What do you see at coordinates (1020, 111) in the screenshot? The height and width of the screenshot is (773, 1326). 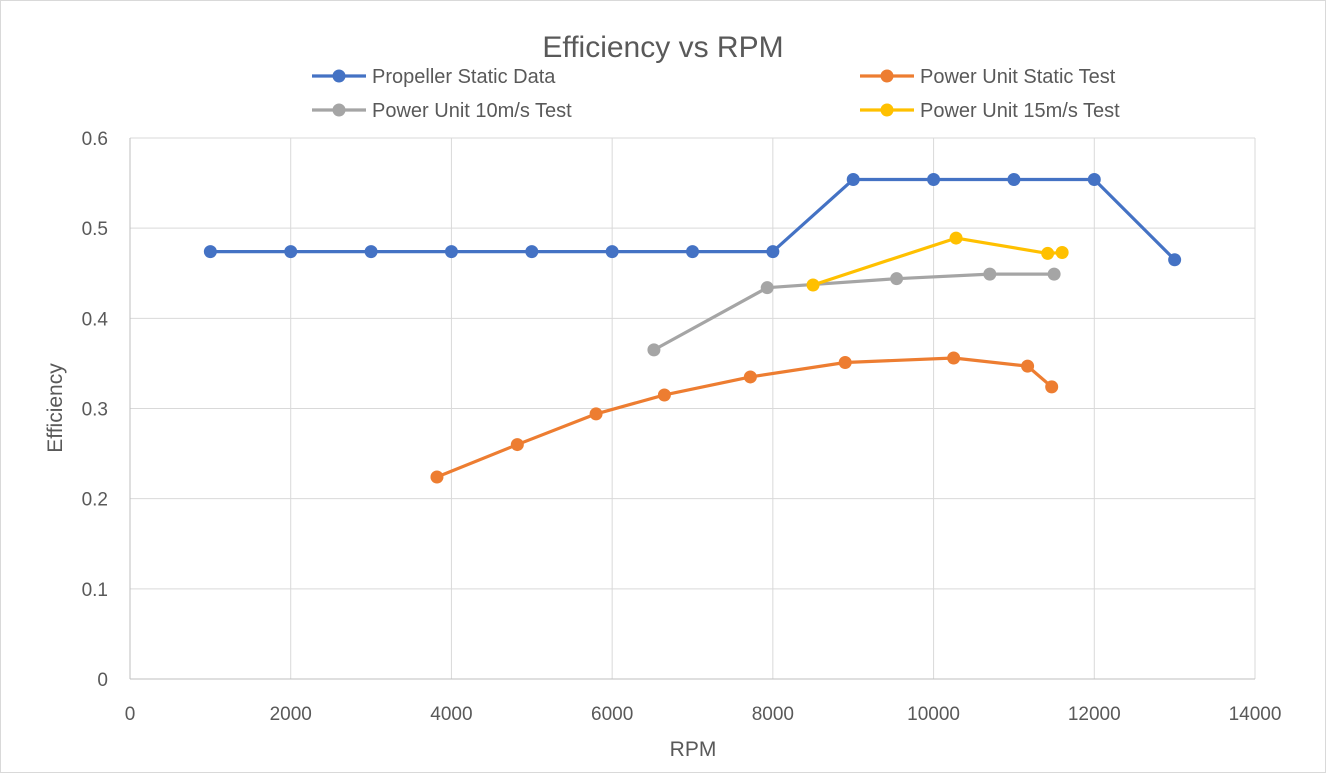 I see `legend-label: Power Unit 15m/s Test` at bounding box center [1020, 111].